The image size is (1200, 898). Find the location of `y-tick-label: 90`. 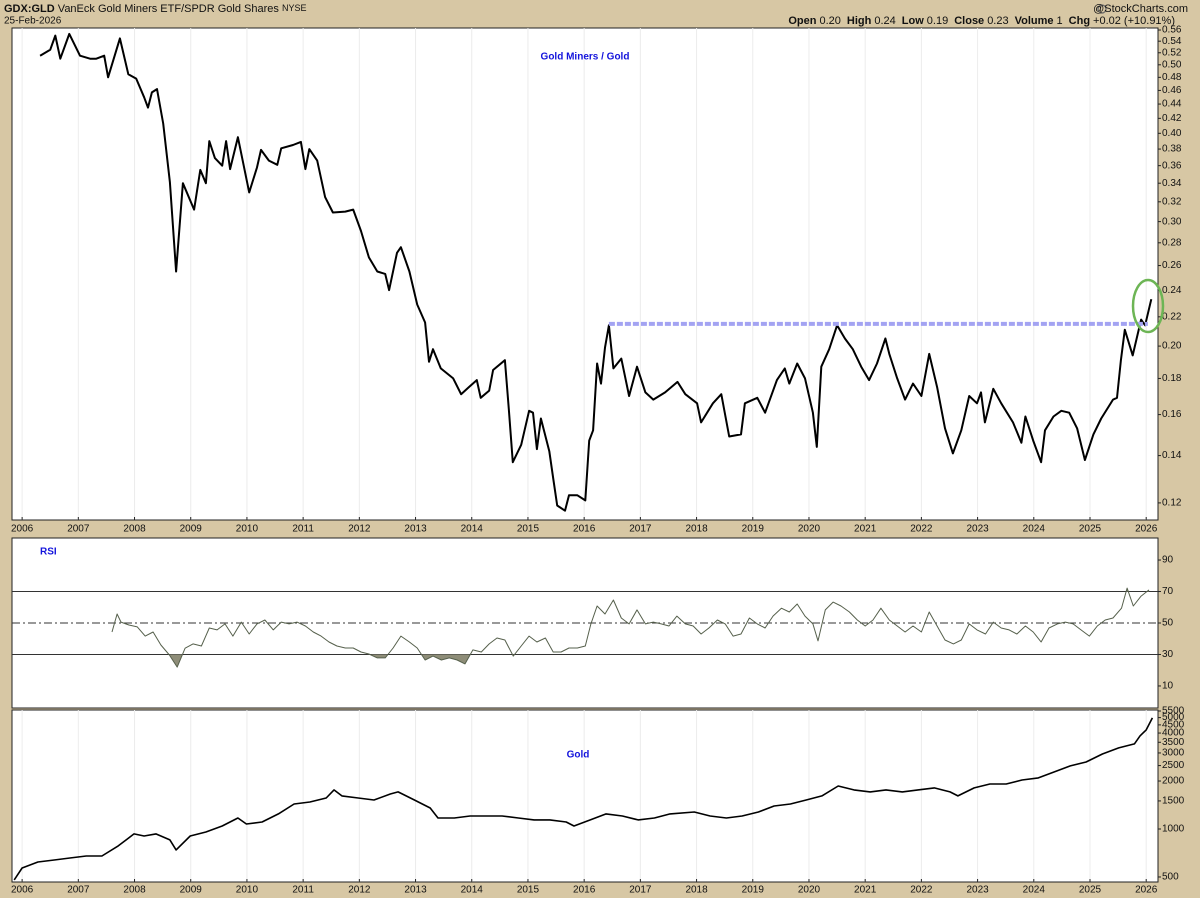

y-tick-label: 90 is located at coordinates (1168, 560).